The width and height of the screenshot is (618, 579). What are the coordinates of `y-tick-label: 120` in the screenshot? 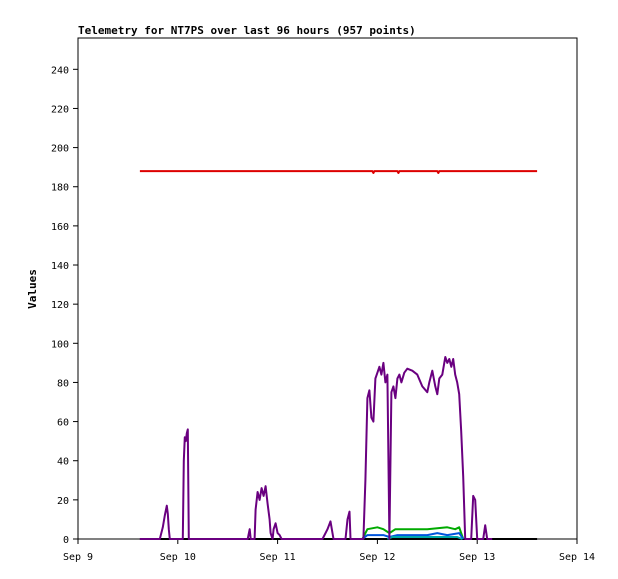 It's located at (60, 305).